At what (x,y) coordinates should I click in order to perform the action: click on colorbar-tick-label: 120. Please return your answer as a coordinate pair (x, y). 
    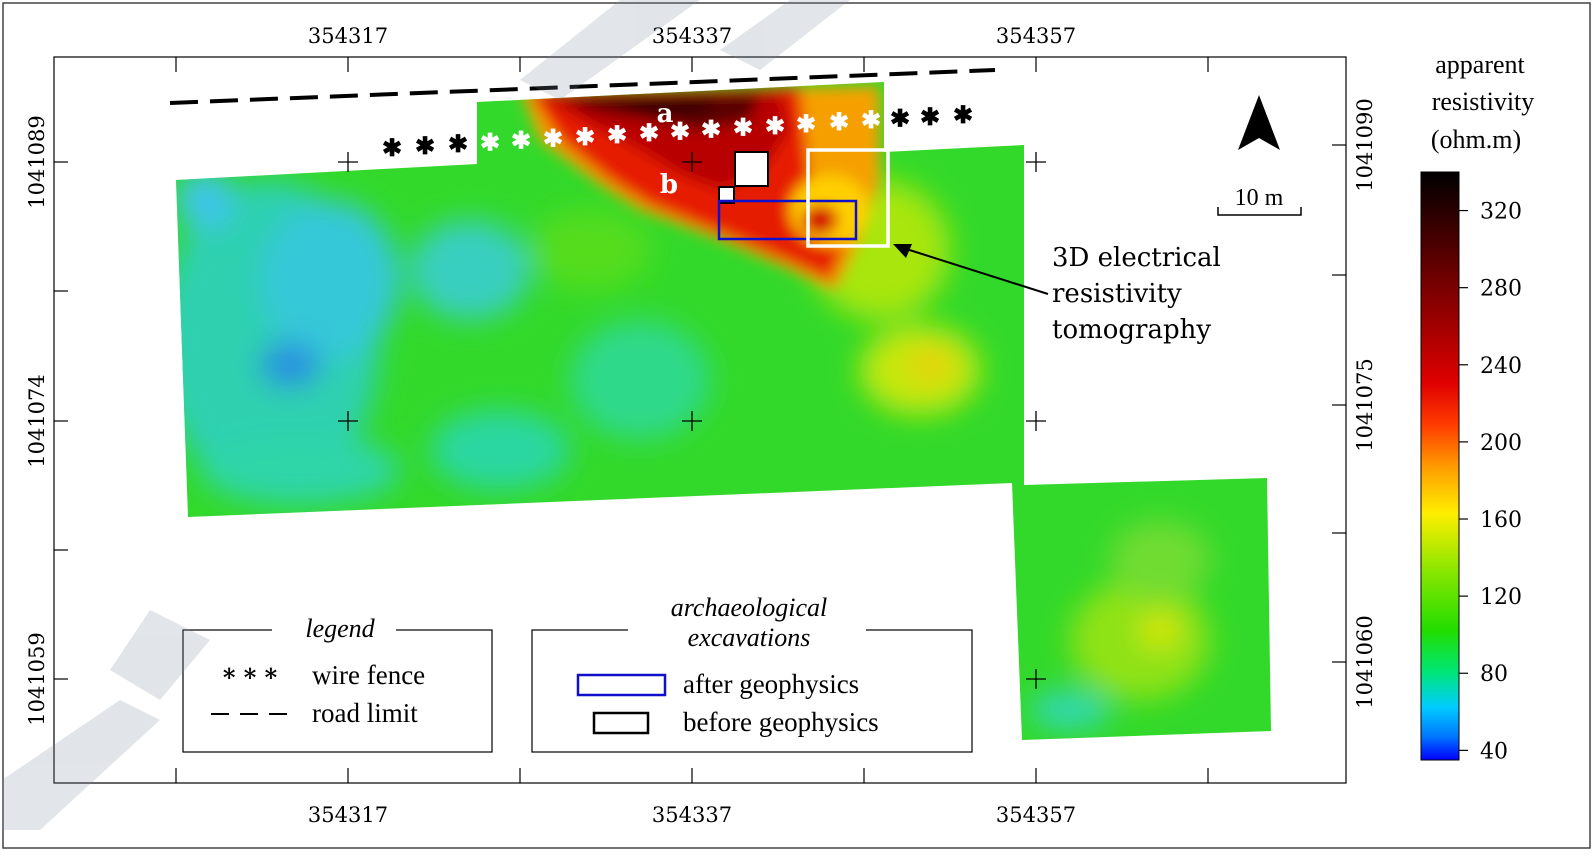
    Looking at the image, I should click on (1501, 597).